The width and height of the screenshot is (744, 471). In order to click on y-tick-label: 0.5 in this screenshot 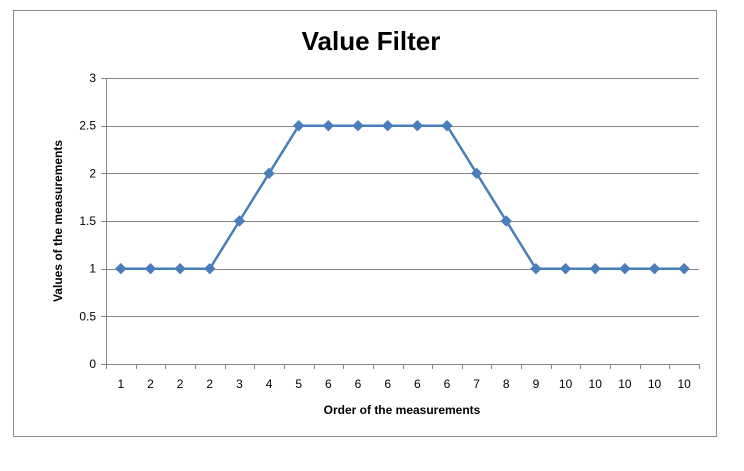, I will do `click(87, 316)`.